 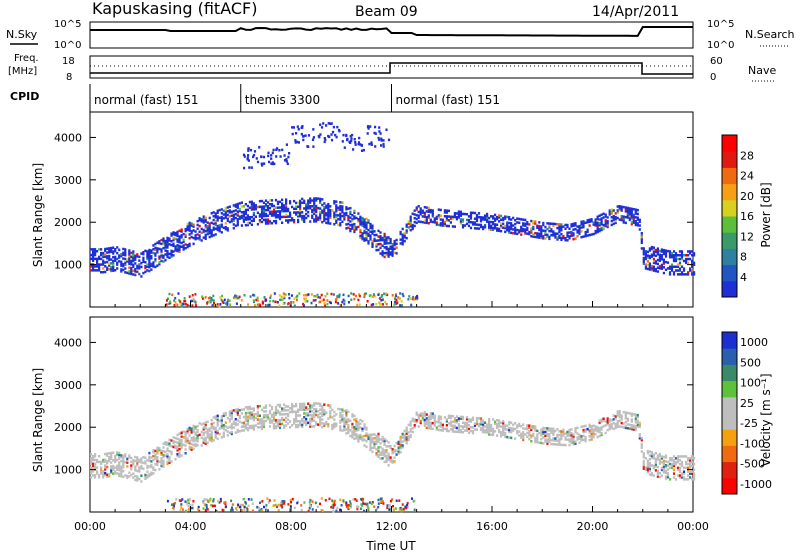 What do you see at coordinates (729, 389) in the screenshot?
I see `colorbar-swatch` at bounding box center [729, 389].